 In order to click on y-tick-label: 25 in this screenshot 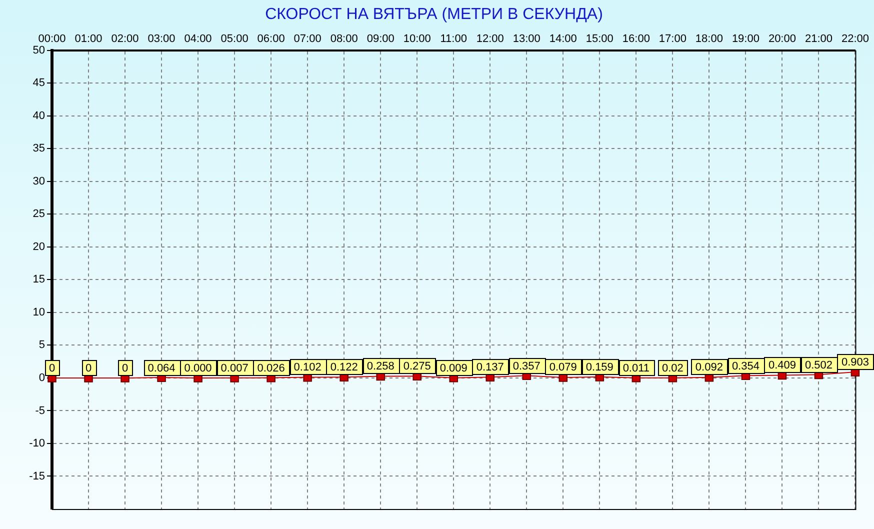, I will do `click(38, 214)`.